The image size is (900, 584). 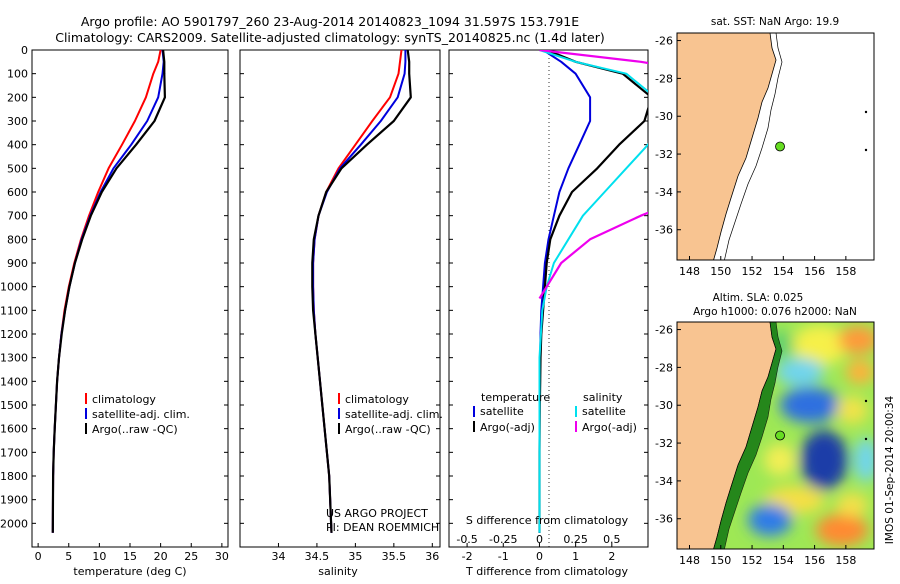 What do you see at coordinates (753, 146) in the screenshot?
I see `shelf-contour` at bounding box center [753, 146].